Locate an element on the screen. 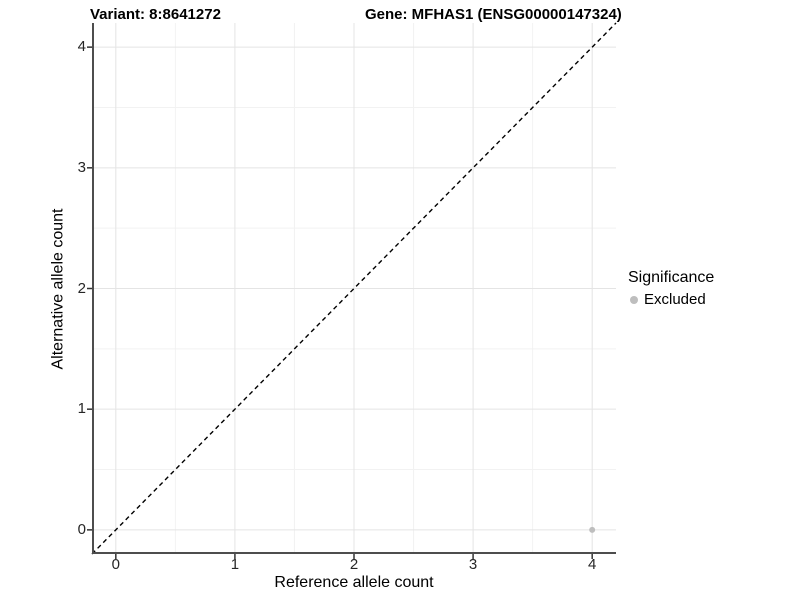 Image resolution: width=800 pixels, height=600 pixels. x-tick-label: 2 is located at coordinates (354, 564).